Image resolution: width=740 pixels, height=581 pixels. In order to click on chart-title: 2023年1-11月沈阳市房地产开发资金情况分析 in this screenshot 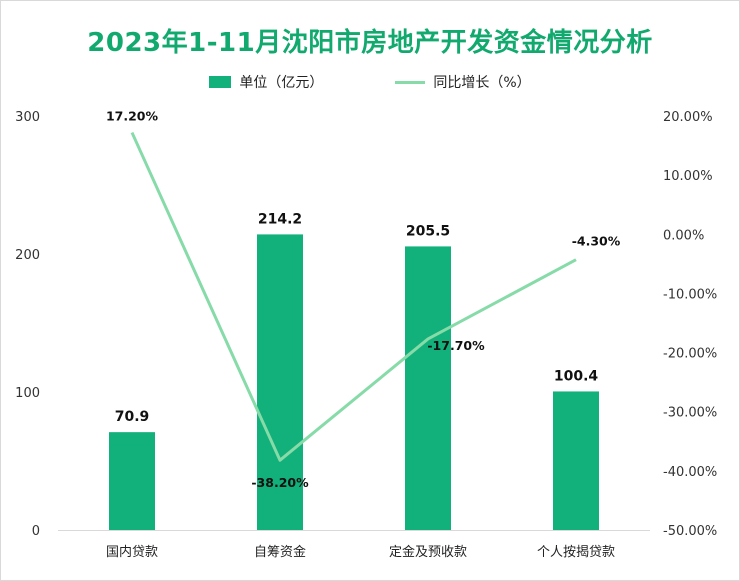, I will do `click(370, 43)`.